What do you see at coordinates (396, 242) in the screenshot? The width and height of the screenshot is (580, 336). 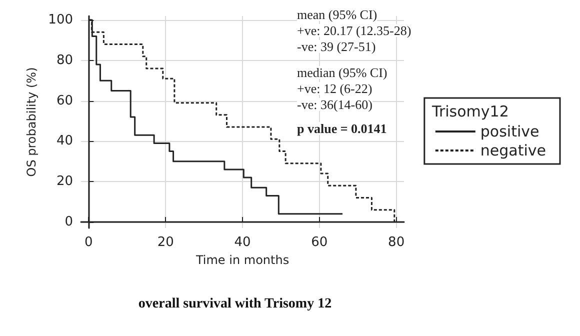 I see `x-tick-label: 80` at bounding box center [396, 242].